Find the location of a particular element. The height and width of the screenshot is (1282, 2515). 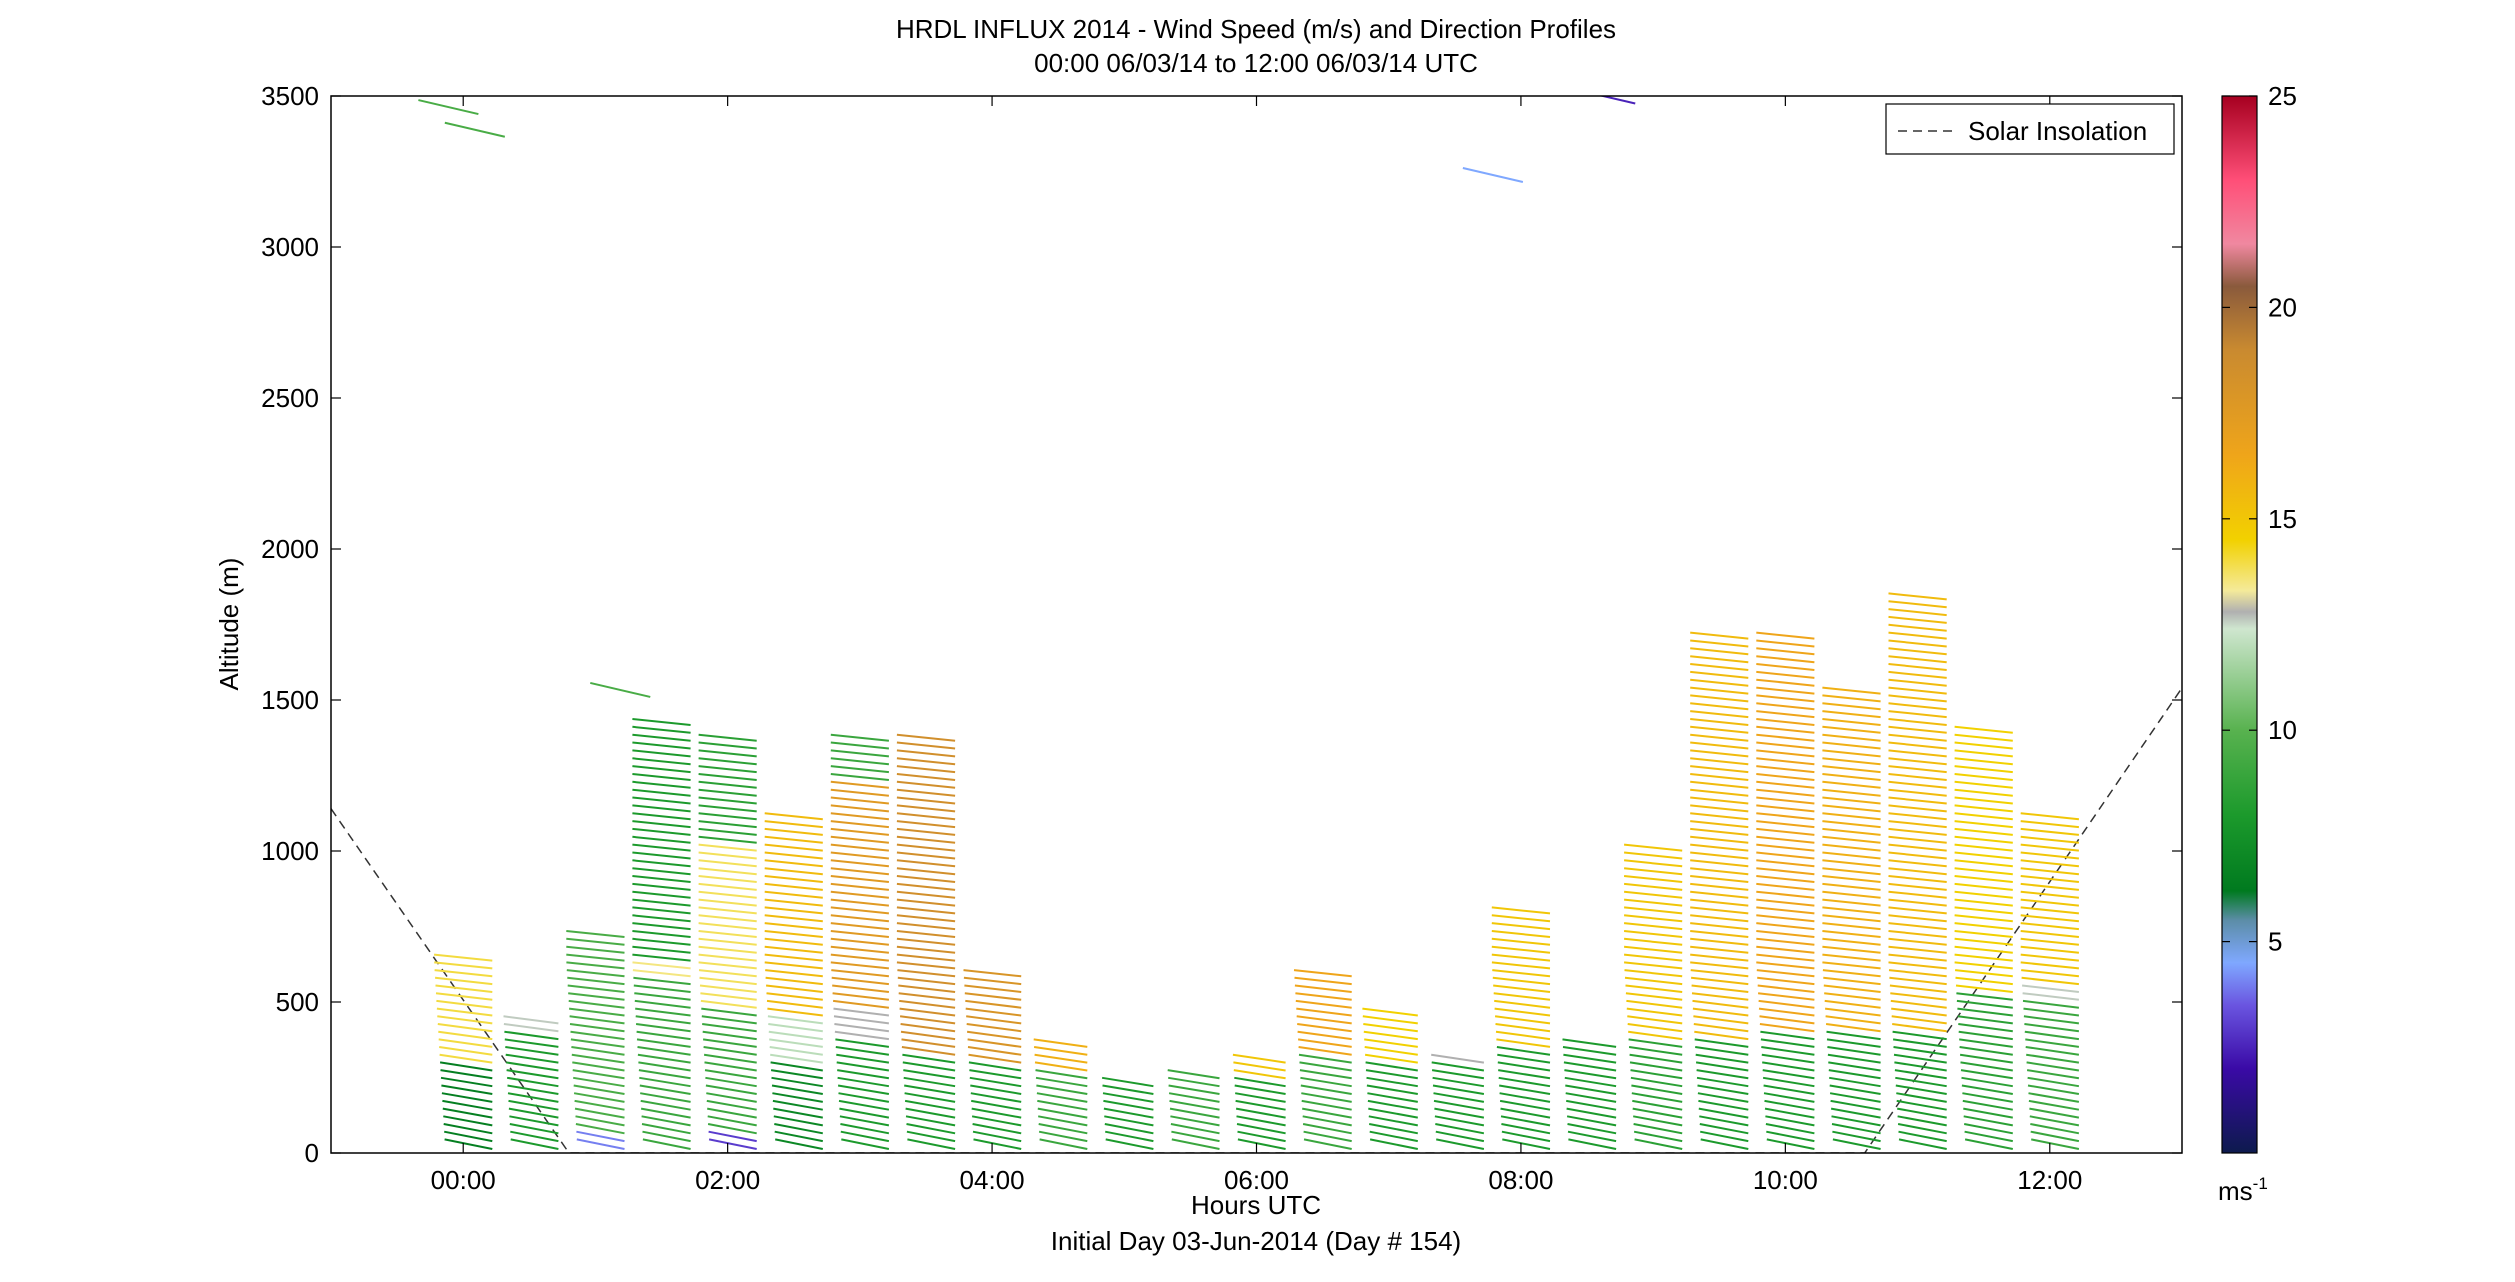

legend-label: Solar Insolation is located at coordinates (2057, 131).